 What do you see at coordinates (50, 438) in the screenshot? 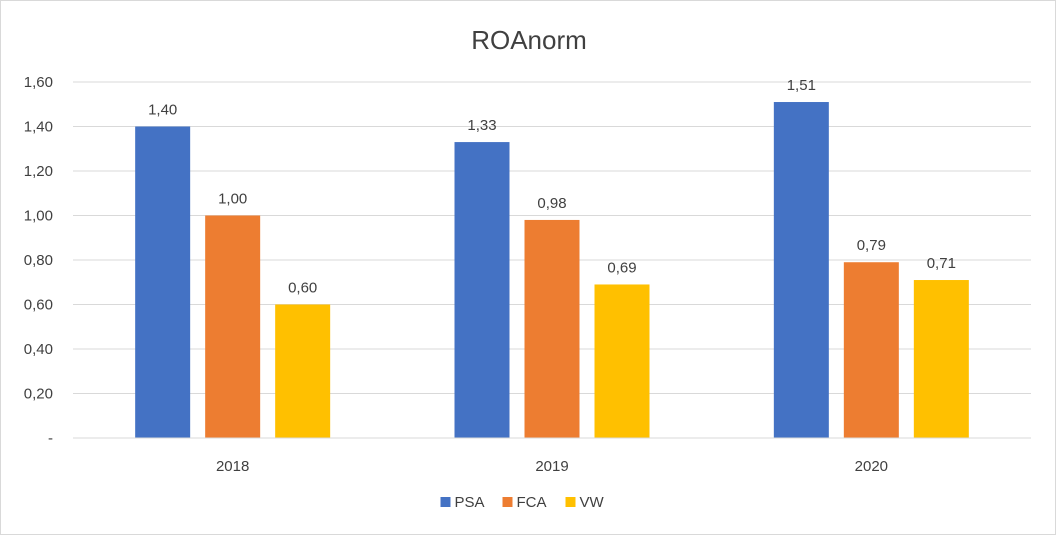
I see `y-tick-label: -` at bounding box center [50, 438].